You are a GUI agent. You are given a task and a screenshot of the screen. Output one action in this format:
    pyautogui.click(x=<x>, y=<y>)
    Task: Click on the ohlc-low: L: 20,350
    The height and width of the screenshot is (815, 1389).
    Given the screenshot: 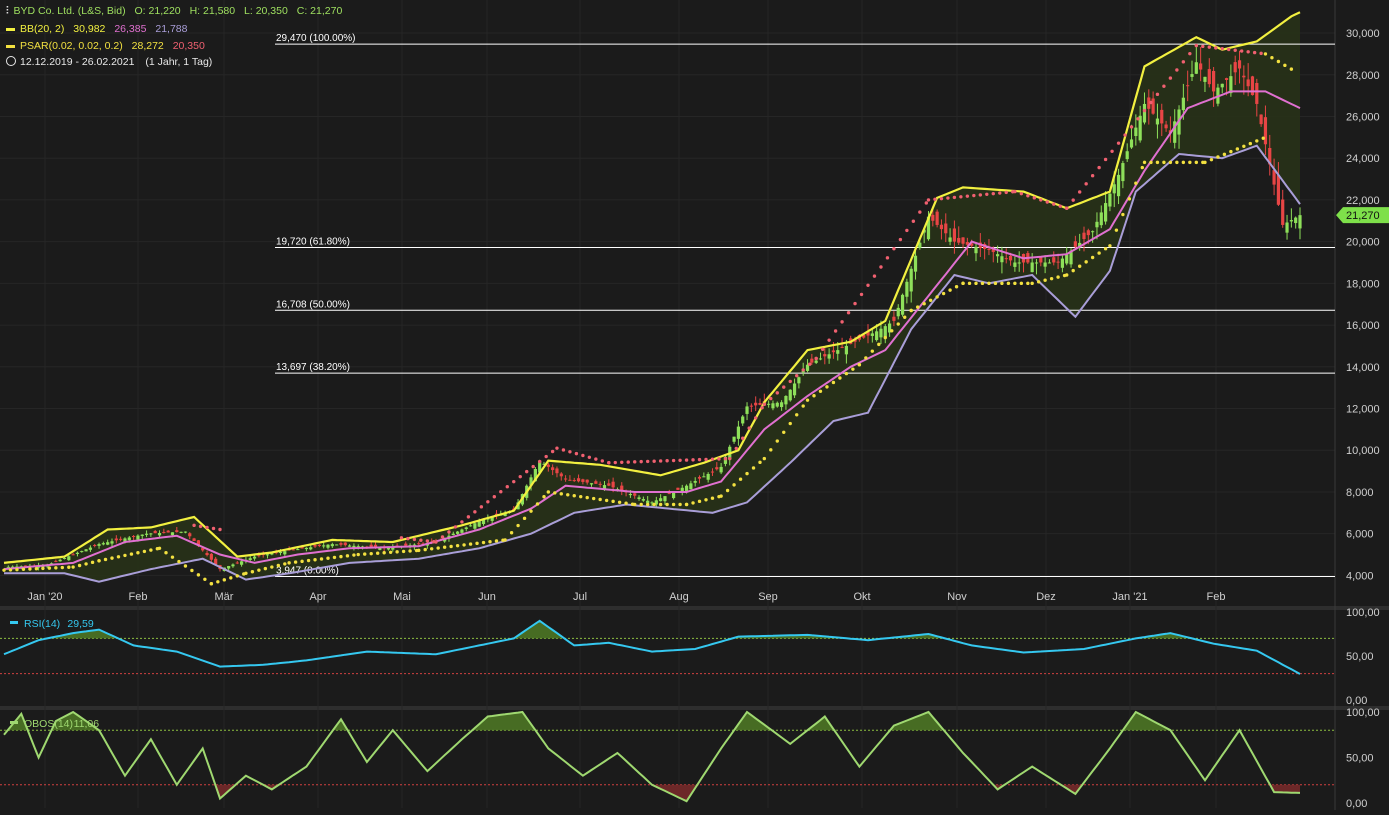 What is the action you would take?
    pyautogui.click(x=266, y=11)
    